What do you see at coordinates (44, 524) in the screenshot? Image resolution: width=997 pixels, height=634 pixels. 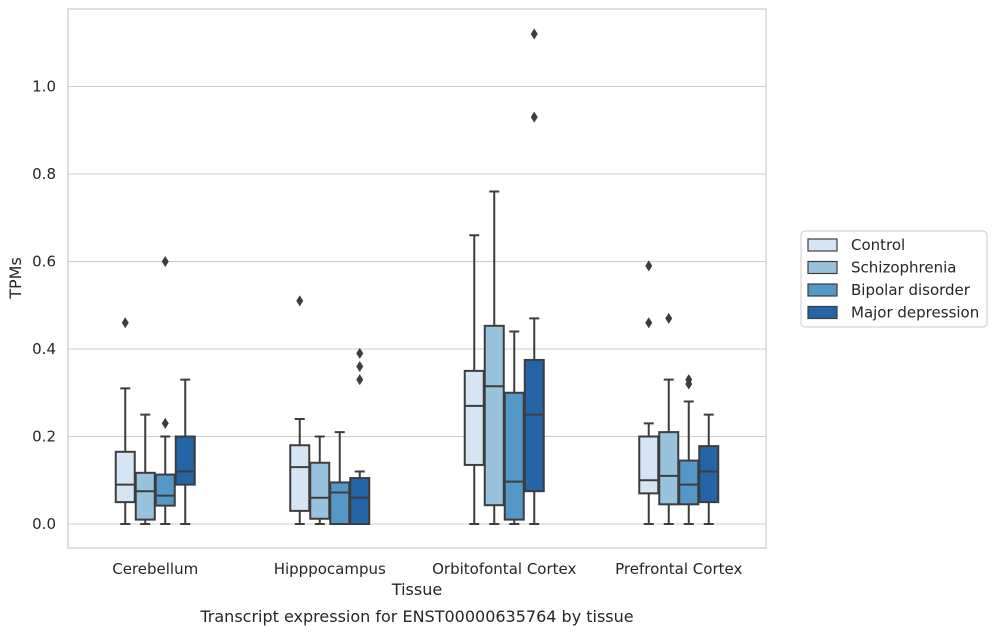 I see `y-tick-label: 0.0` at bounding box center [44, 524].